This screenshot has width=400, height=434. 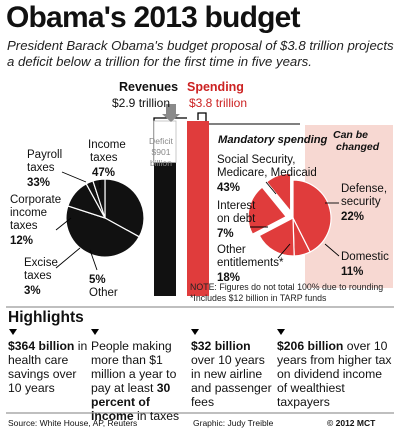 I want to click on highlight-4-bold: $206 billion, so click(x=310, y=346).